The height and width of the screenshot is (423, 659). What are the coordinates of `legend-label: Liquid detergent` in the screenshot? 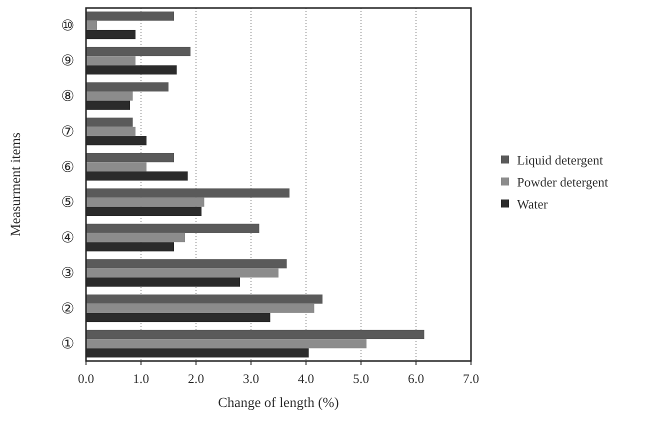 It's located at (560, 160).